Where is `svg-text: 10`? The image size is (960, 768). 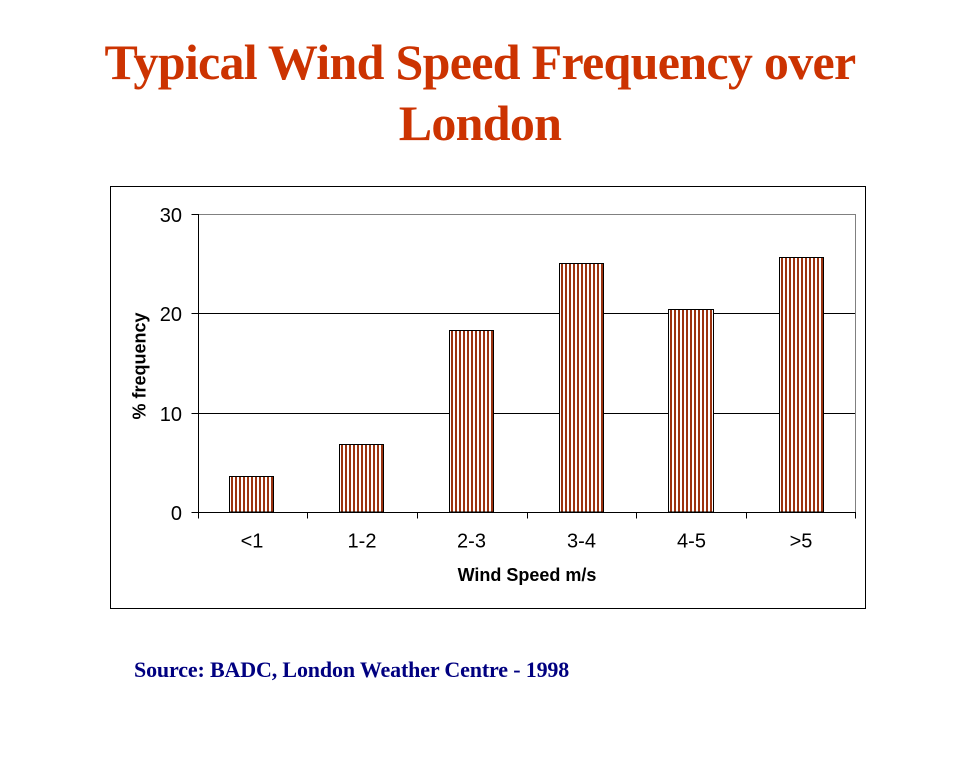
svg-text: 10 is located at coordinates (171, 415).